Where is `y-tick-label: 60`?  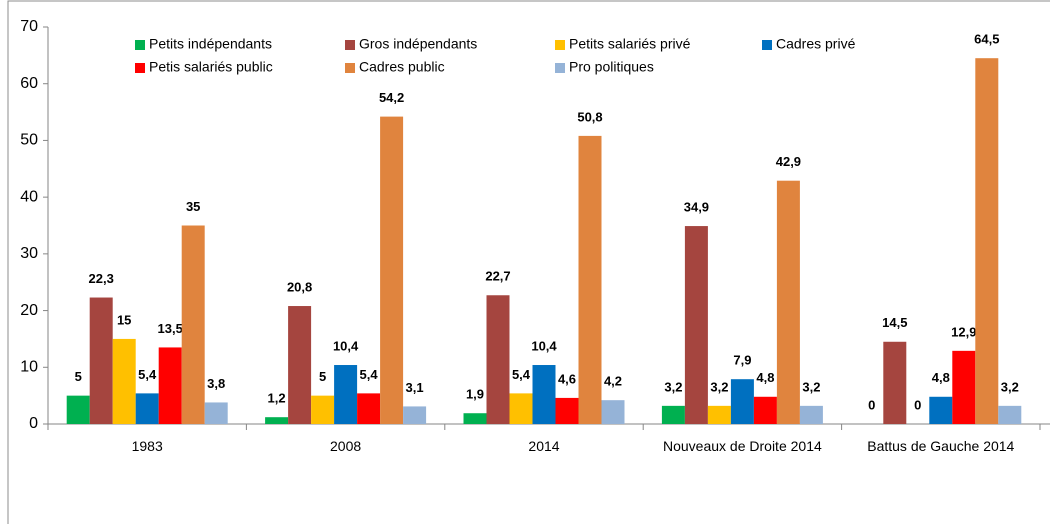
y-tick-label: 60 is located at coordinates (29, 83).